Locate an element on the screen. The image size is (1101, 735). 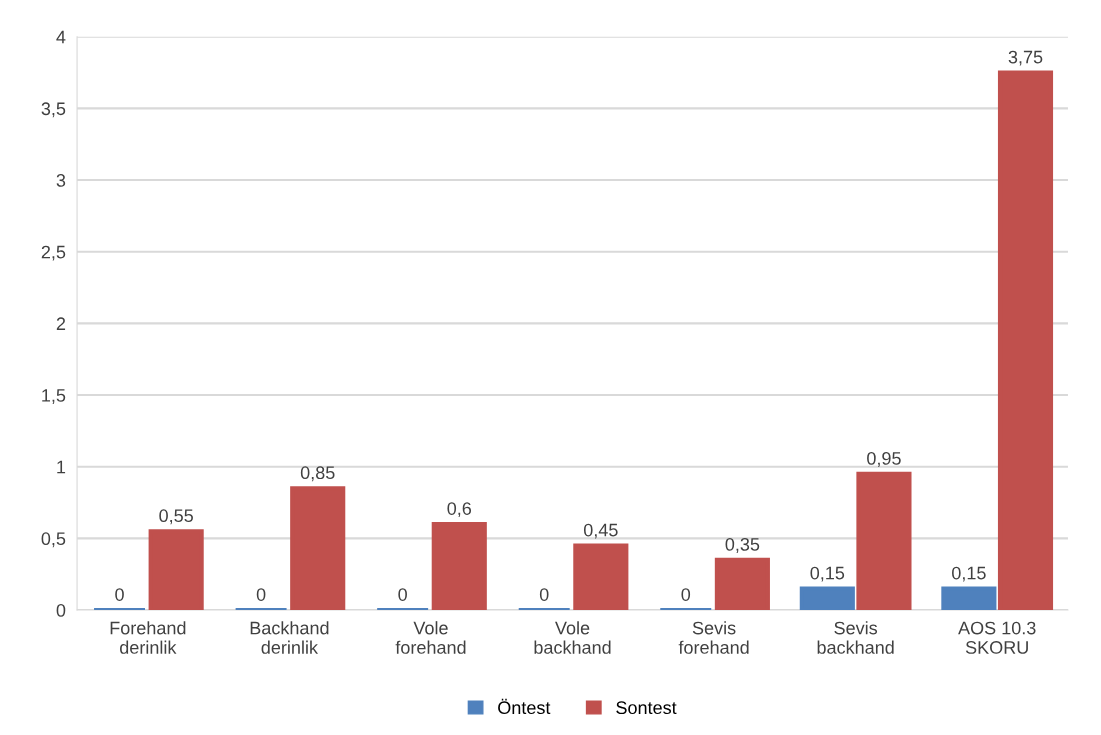
data-label: 0,55 is located at coordinates (176, 517).